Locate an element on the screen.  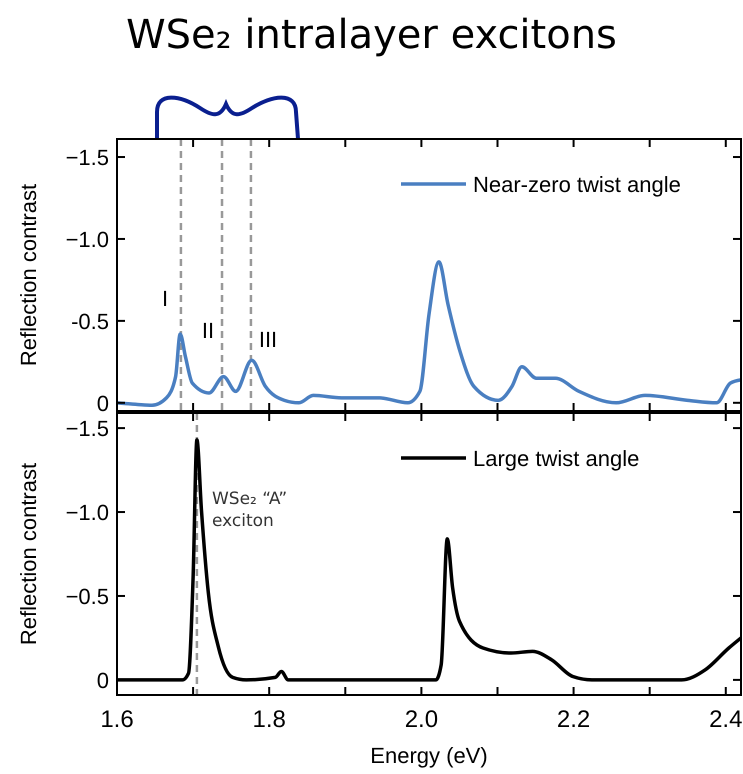
legend-label: Near-zero twist angle is located at coordinates (577, 184).